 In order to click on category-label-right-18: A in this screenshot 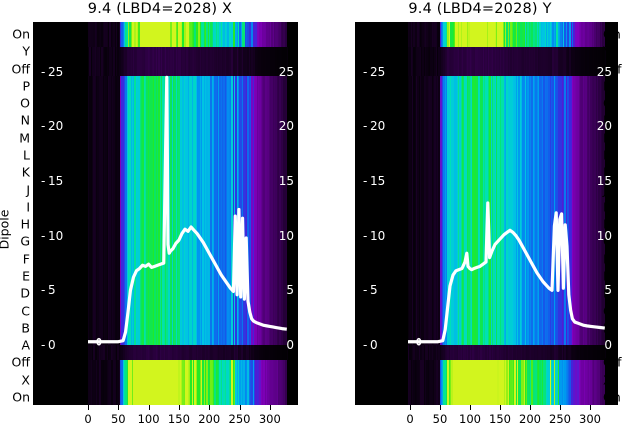, I will do `click(607, 345)`.